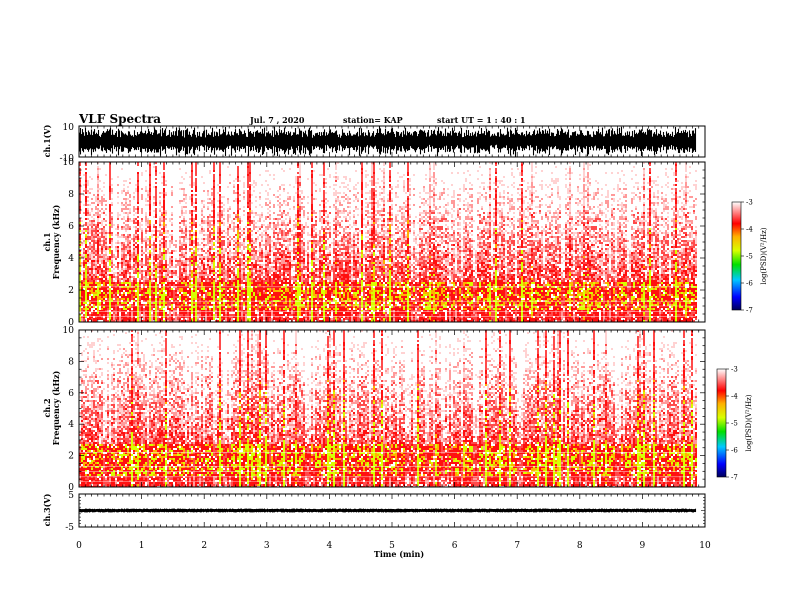 The height and width of the screenshot is (612, 792). Describe the element at coordinates (277, 120) in the screenshot. I see `date-label: Jul. 7 , 2020` at that location.